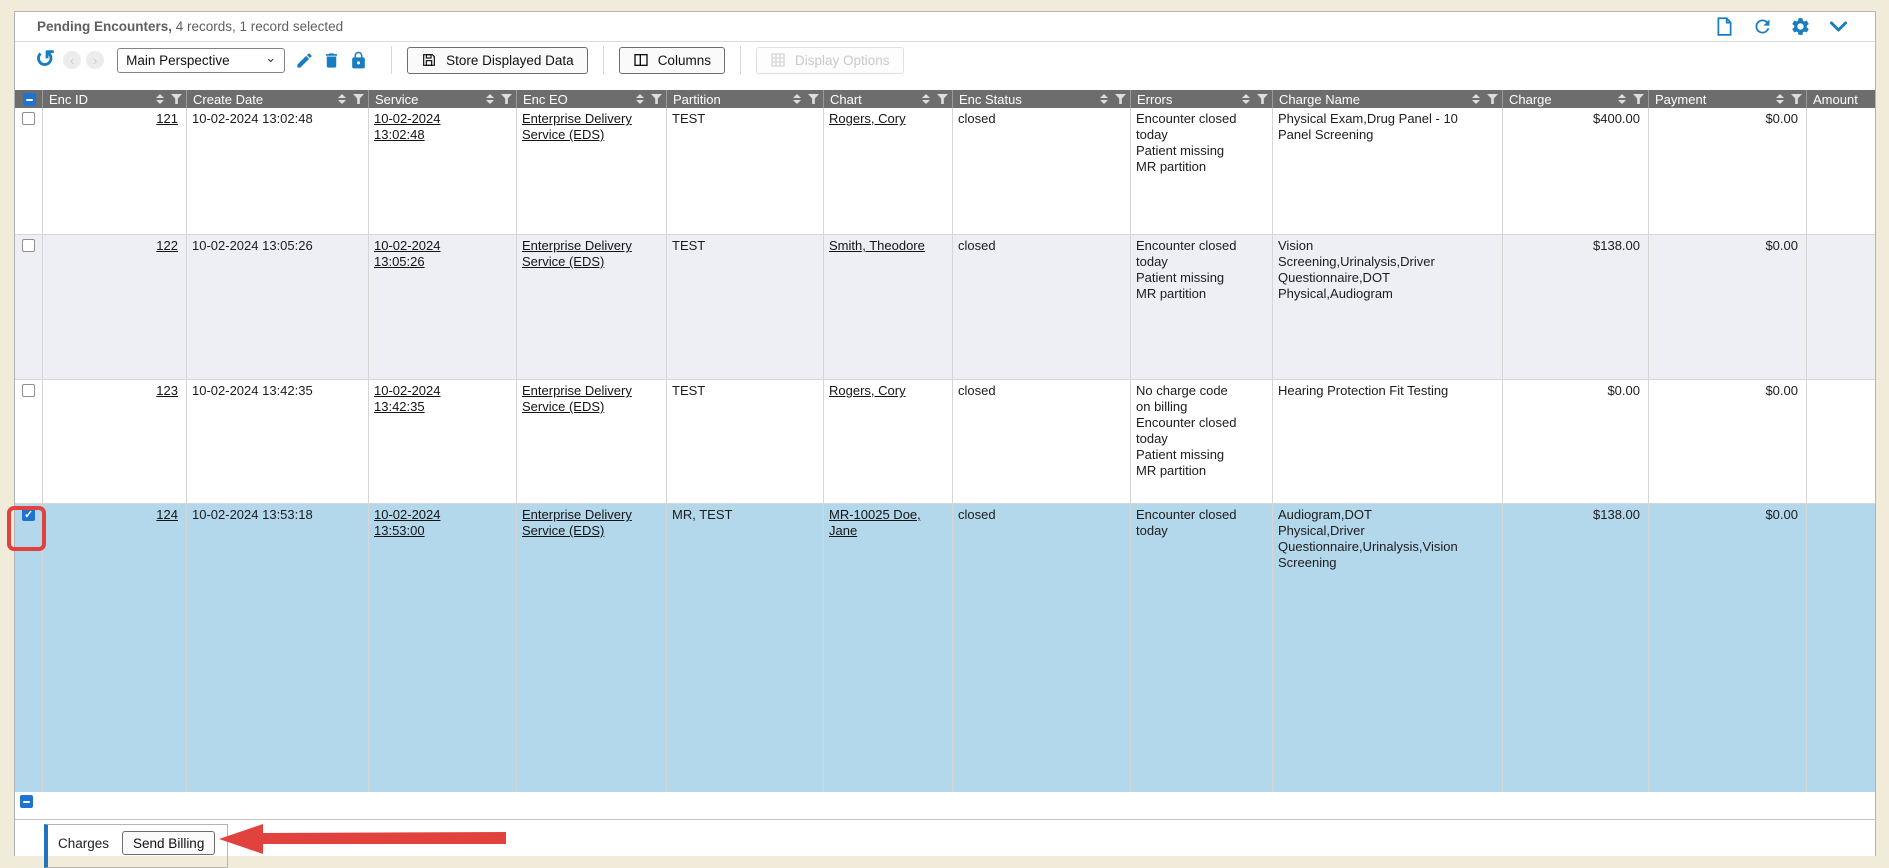  Describe the element at coordinates (1155, 99) in the screenshot. I see `column-header-label: Errors` at that location.